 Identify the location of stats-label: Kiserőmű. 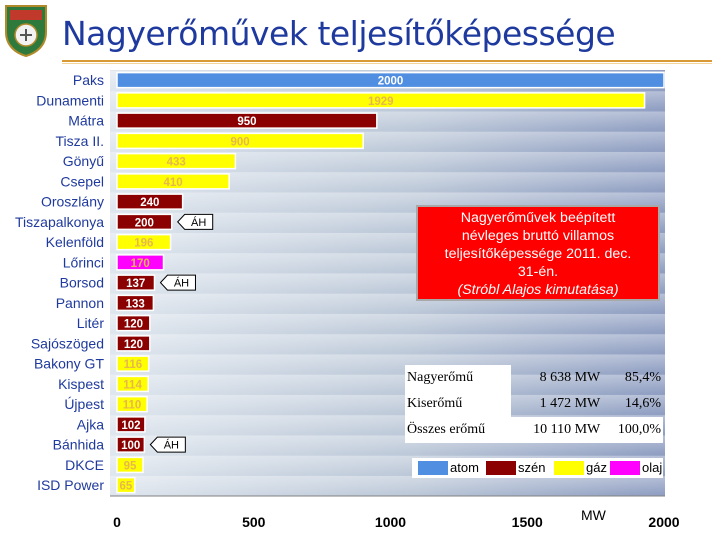
(458, 404).